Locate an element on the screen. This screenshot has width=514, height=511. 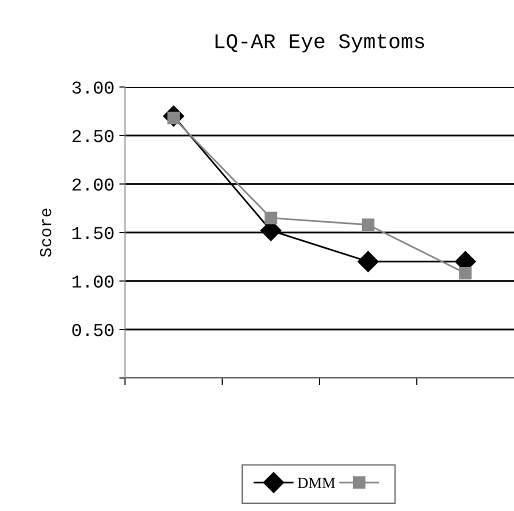
chart-title: LQ-AR Eye Symtoms is located at coordinates (320, 43).